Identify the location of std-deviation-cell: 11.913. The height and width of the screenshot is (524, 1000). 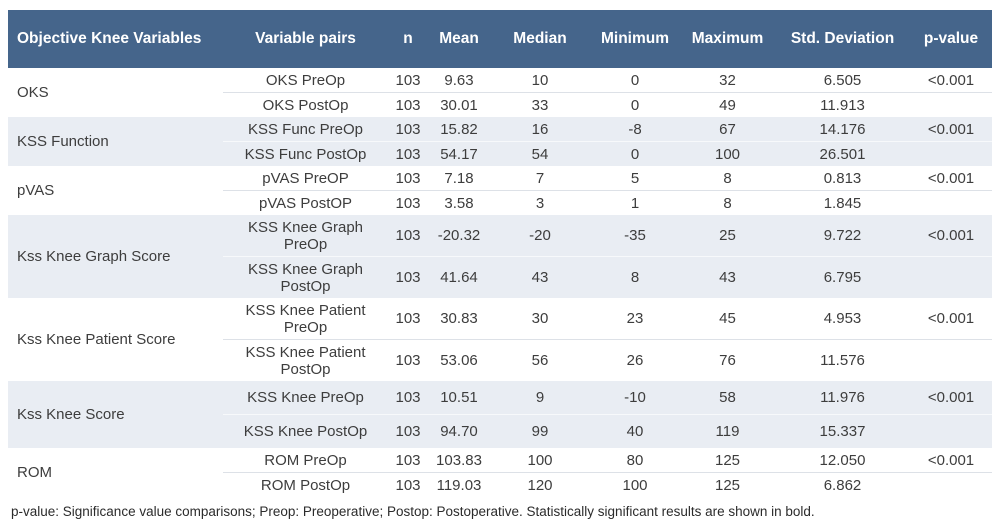
(842, 104).